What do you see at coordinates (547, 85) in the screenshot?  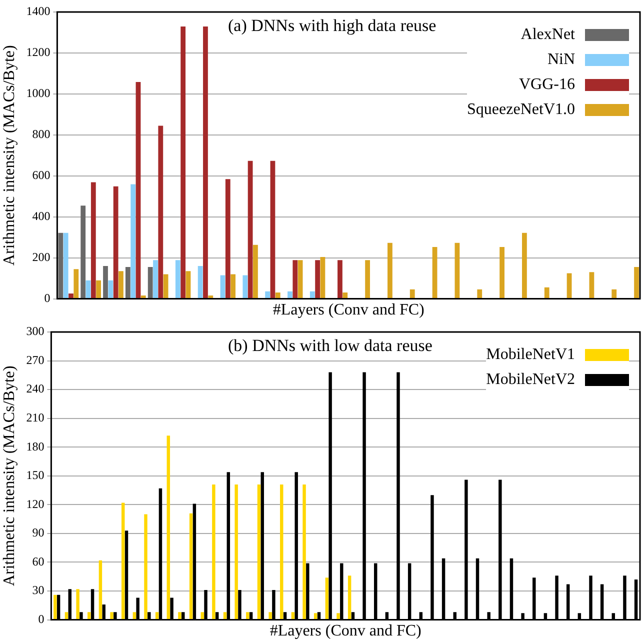 I see `legend-label: VGG-16` at bounding box center [547, 85].